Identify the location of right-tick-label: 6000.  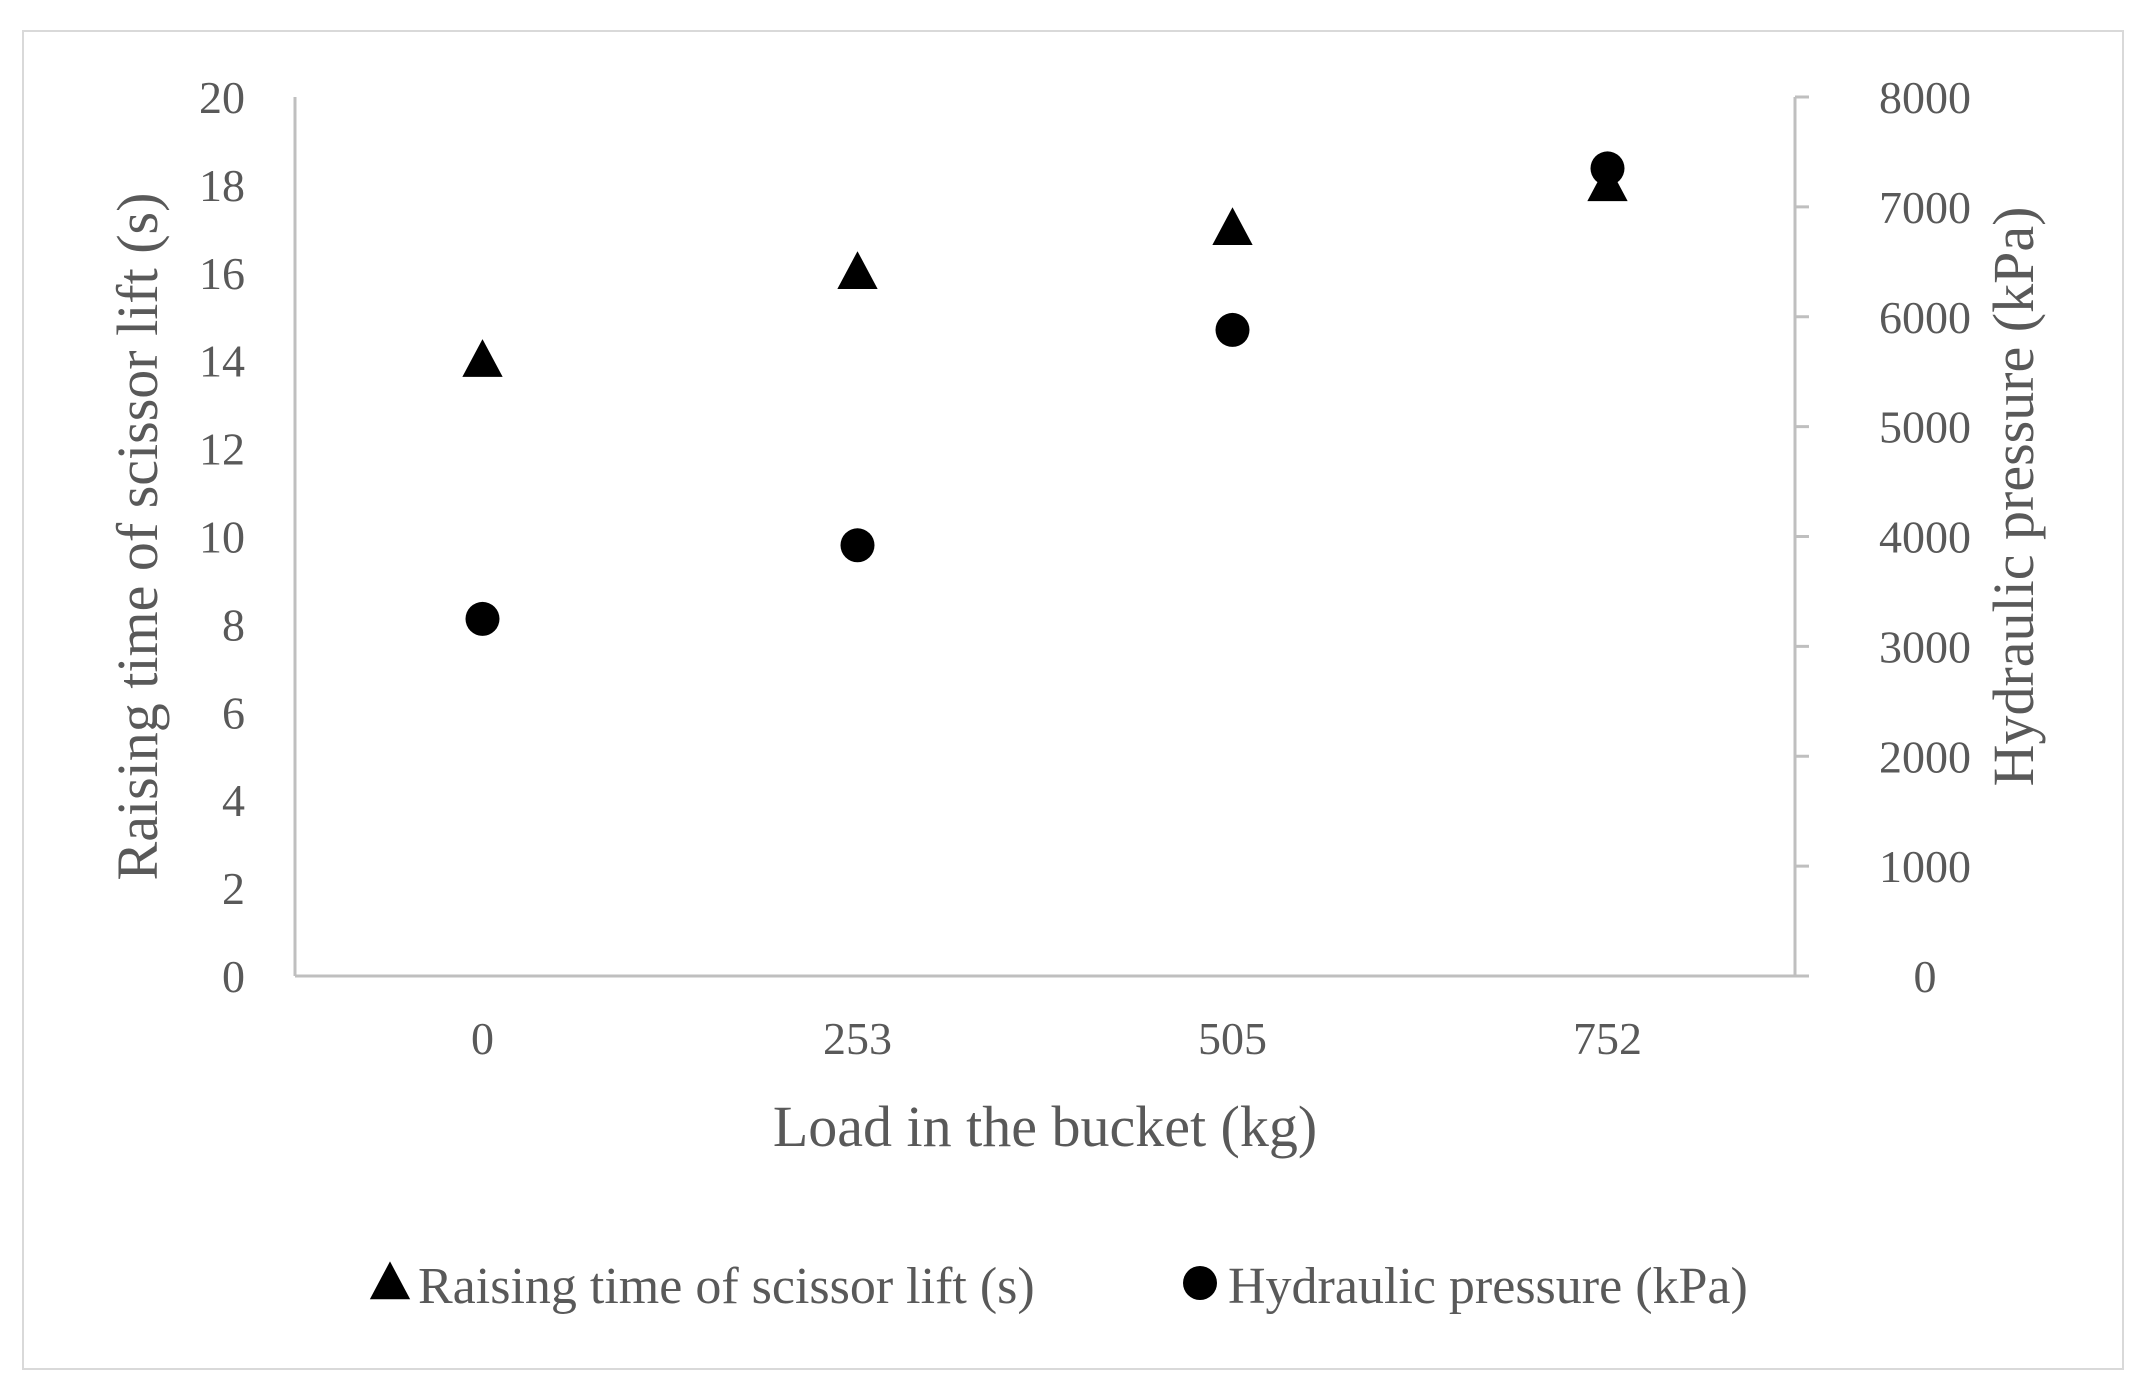
(1925, 317).